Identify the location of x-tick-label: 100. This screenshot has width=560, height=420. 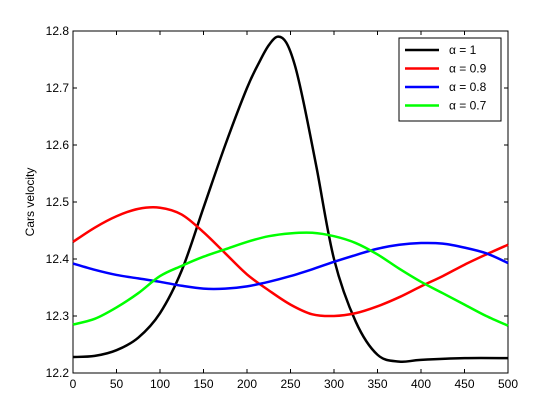
(160, 384).